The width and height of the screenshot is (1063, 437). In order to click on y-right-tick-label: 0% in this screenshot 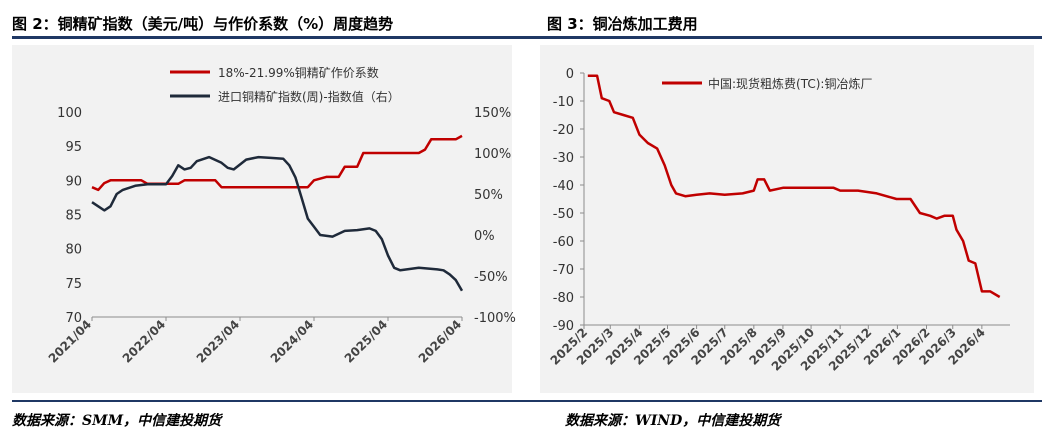, I will do `click(484, 236)`.